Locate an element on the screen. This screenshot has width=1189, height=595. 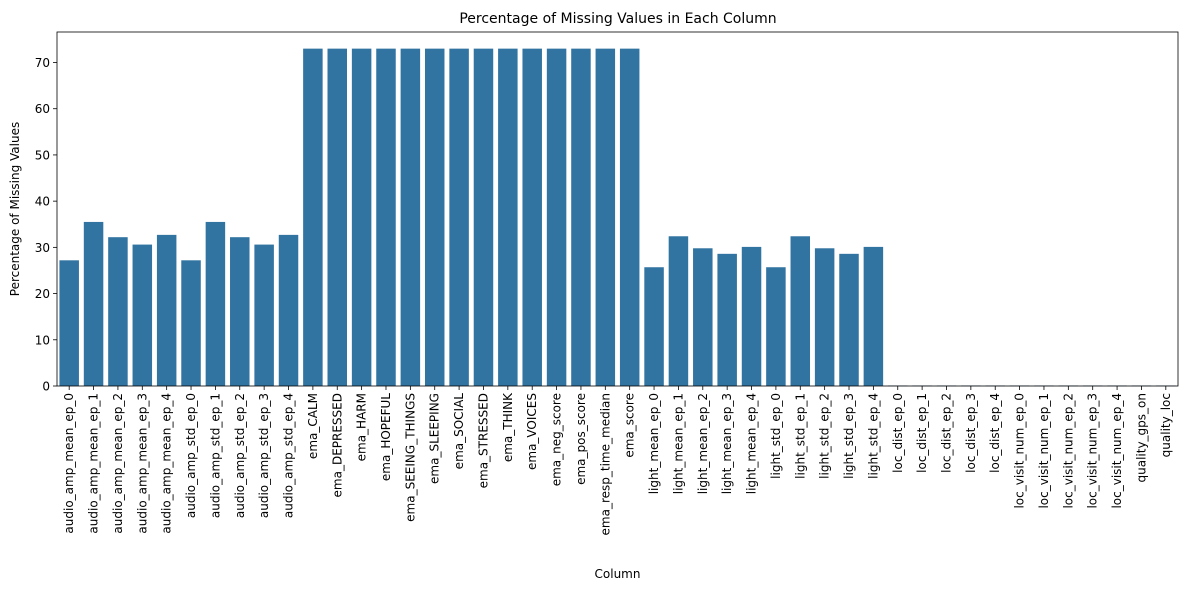
x-tick-label: light_std_ep_2 is located at coordinates (825, 436).